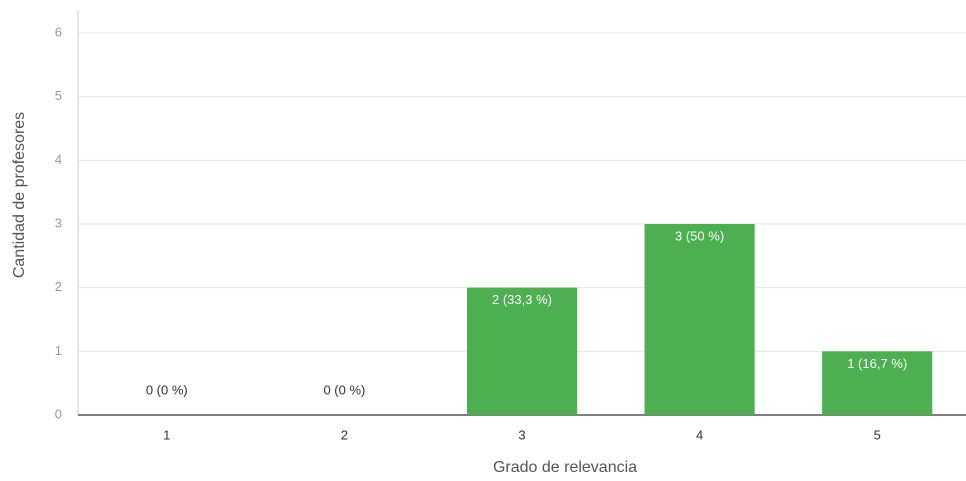 Image resolution: width=966 pixels, height=481 pixels. Describe the element at coordinates (699, 434) in the screenshot. I see `x-tick-label: 4` at that location.